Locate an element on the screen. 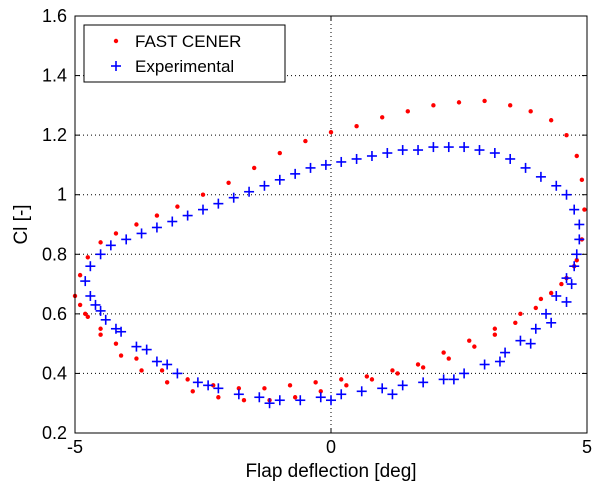 The height and width of the screenshot is (484, 593). legend-marker-experimental is located at coordinates (116, 66).